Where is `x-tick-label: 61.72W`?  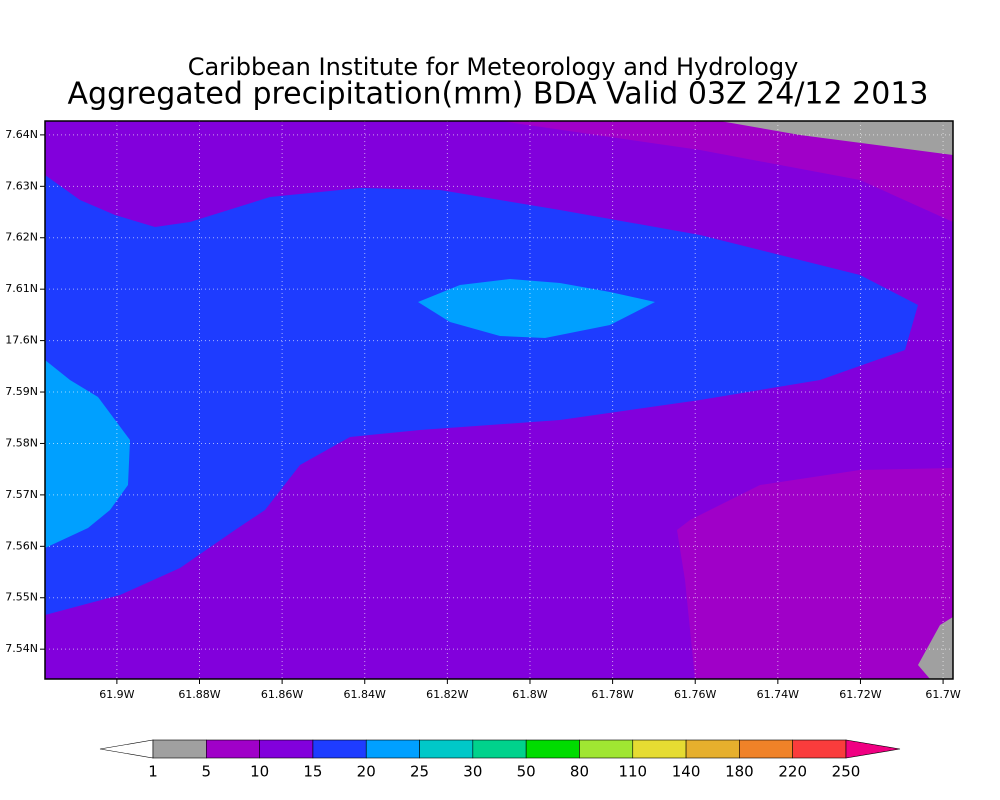 x-tick-label: 61.72W is located at coordinates (860, 694).